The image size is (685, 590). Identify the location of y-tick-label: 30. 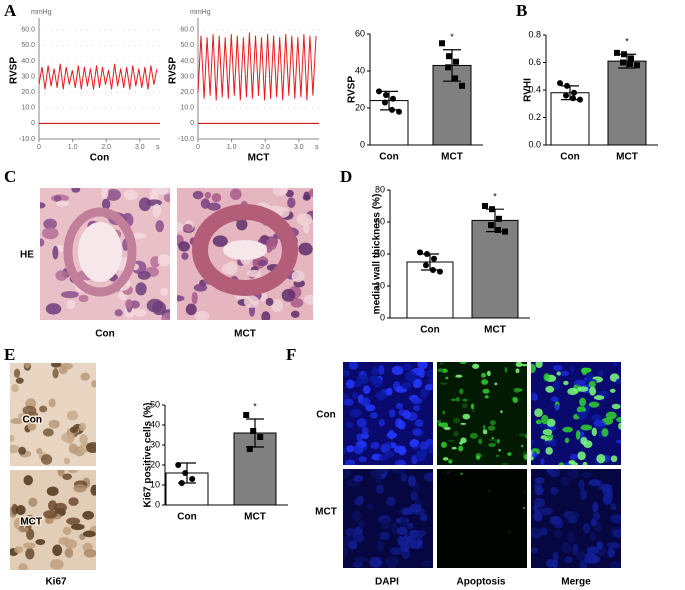
(155, 444).